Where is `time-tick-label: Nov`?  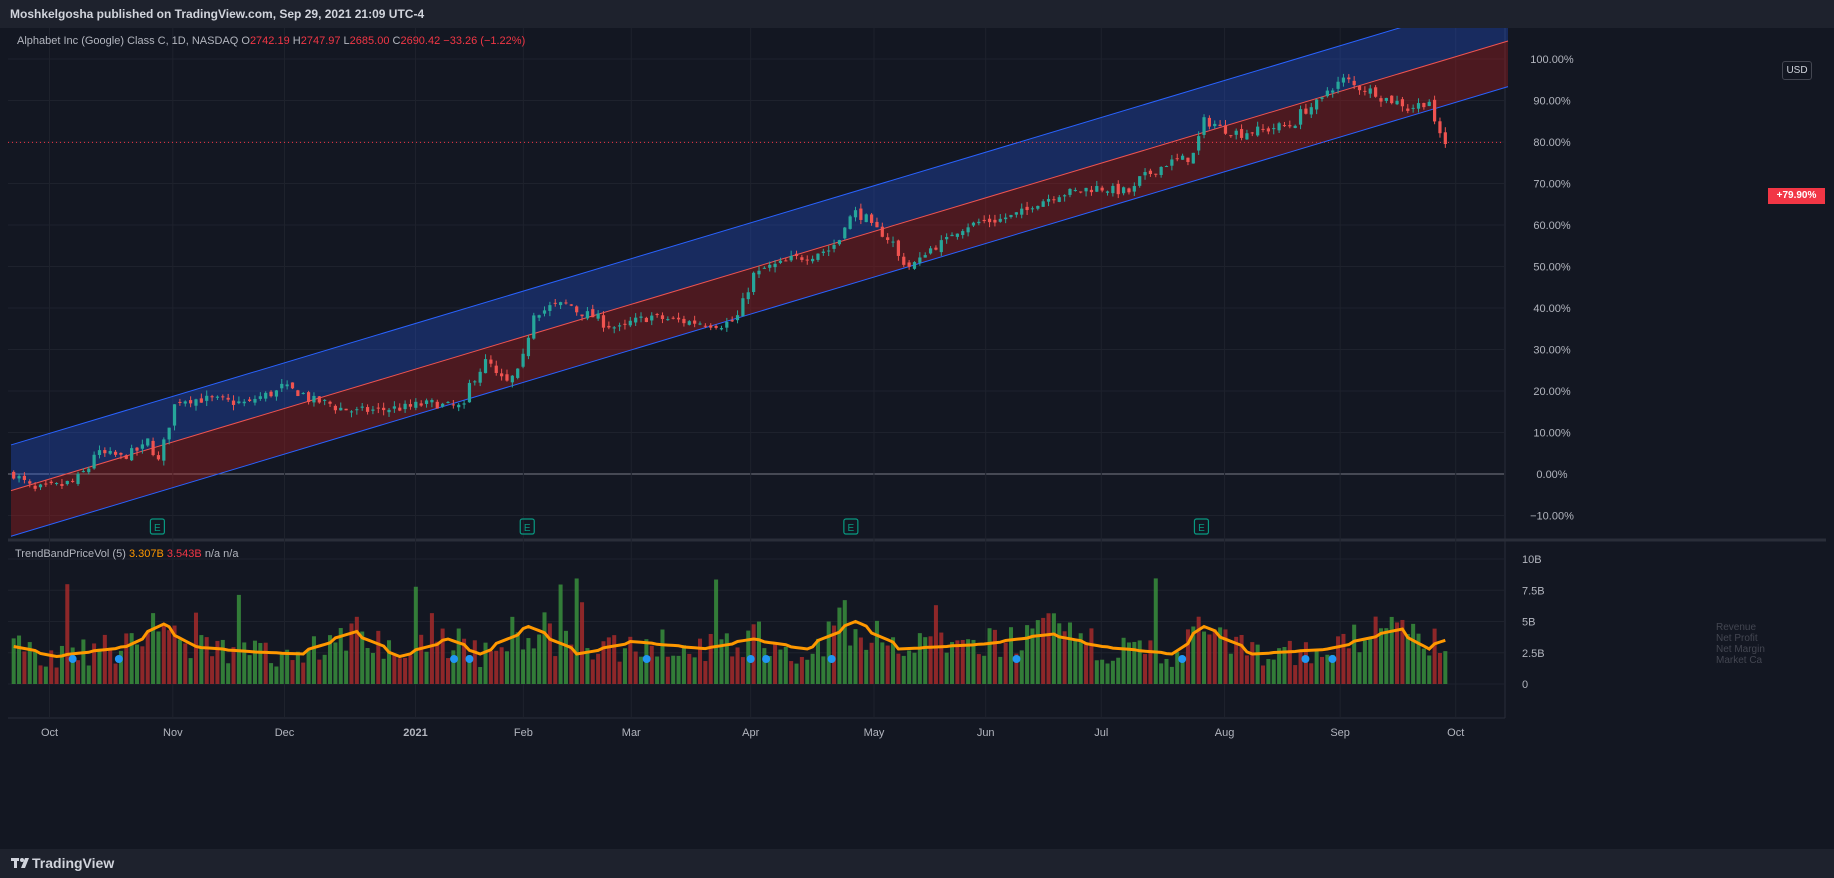 time-tick-label: Nov is located at coordinates (173, 733).